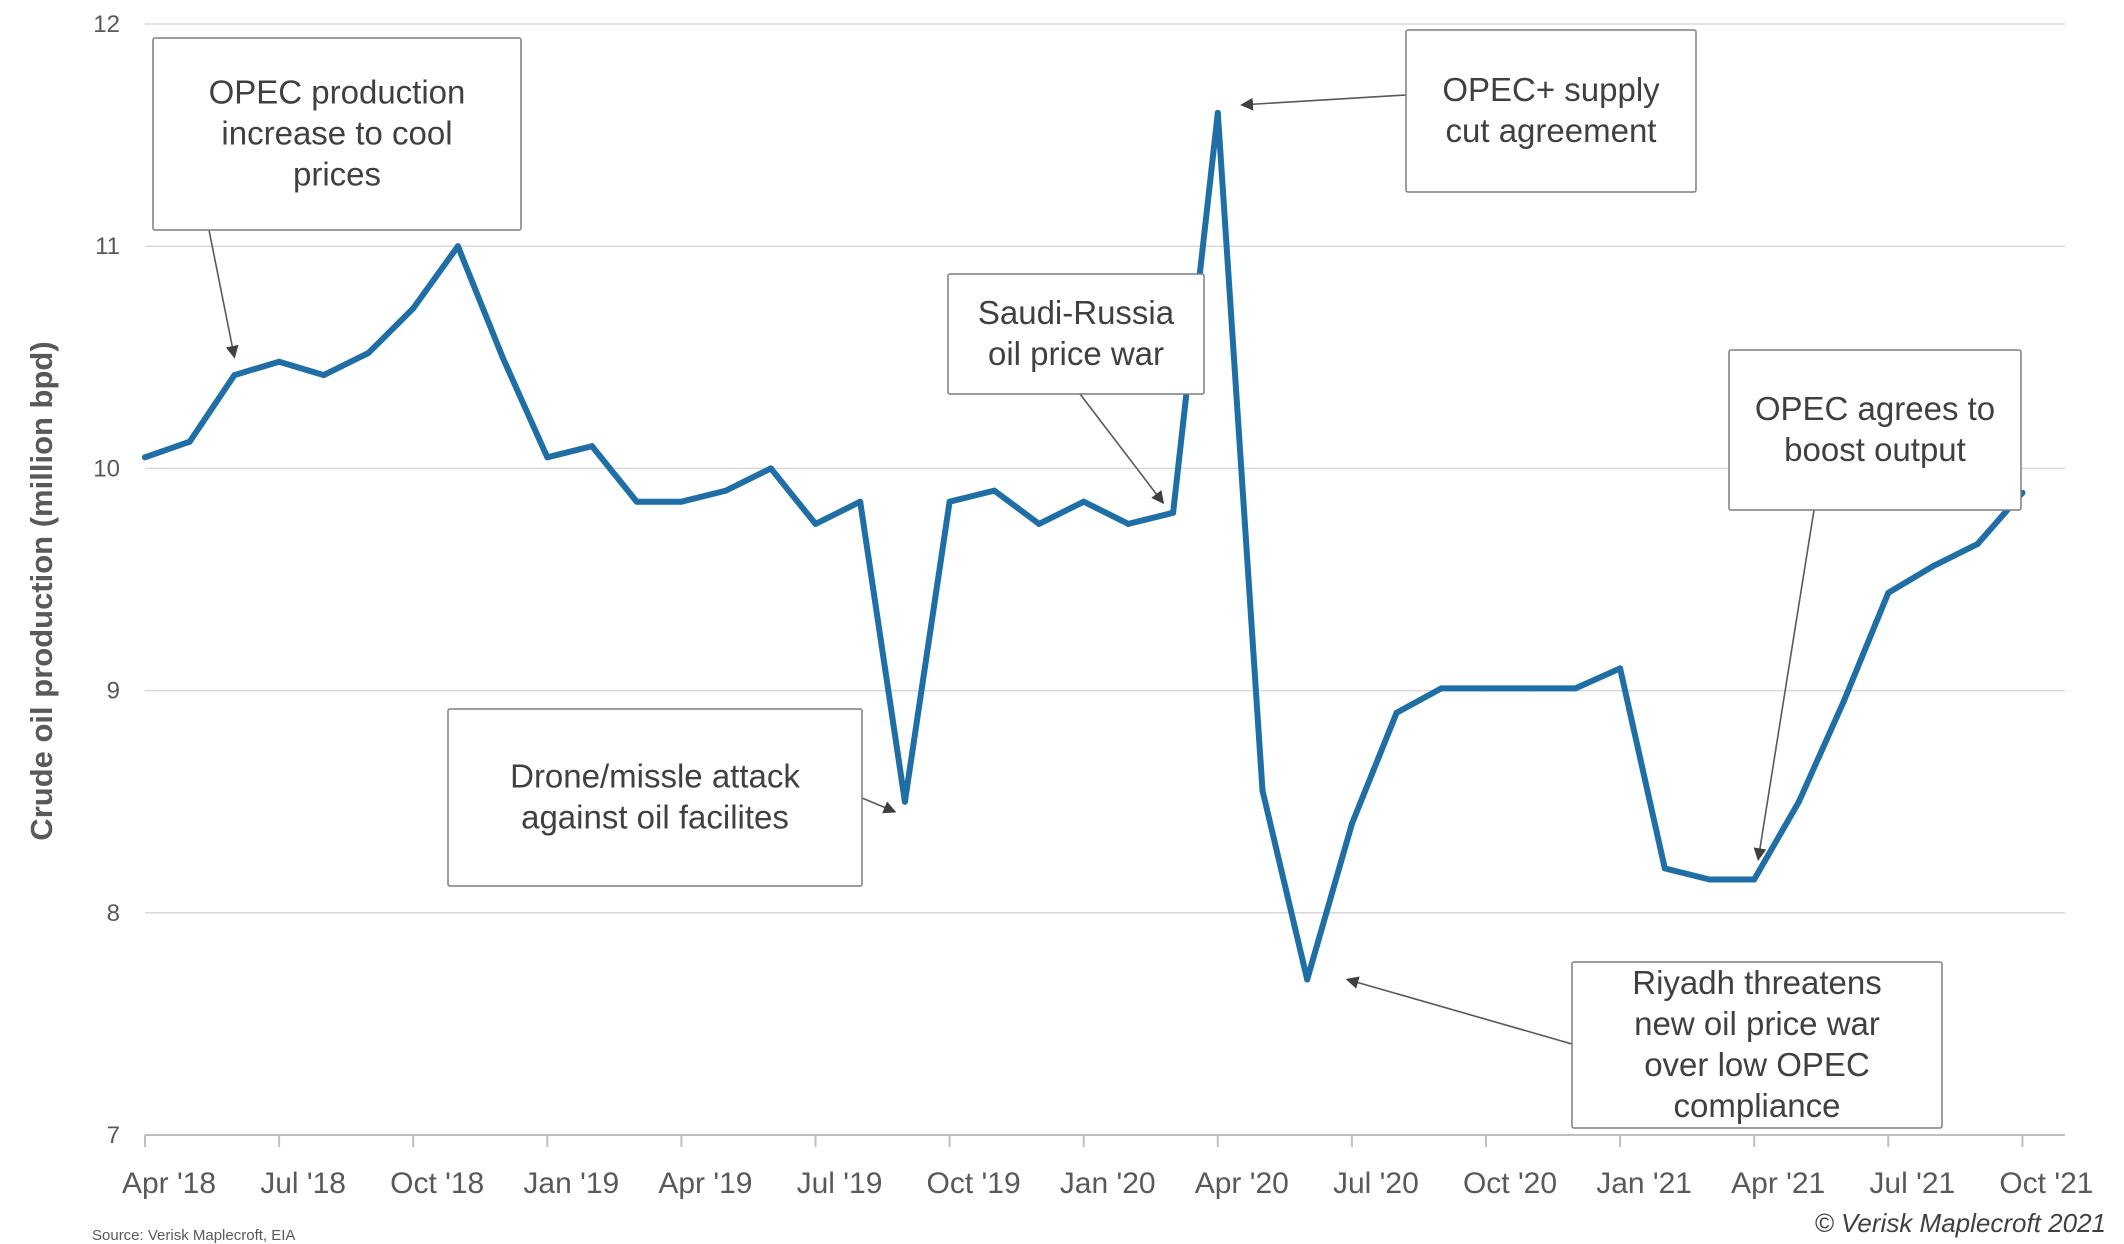 The image size is (2124, 1244). What do you see at coordinates (1960, 1223) in the screenshot?
I see `copyright: © Verisk Maplecroft 2021` at bounding box center [1960, 1223].